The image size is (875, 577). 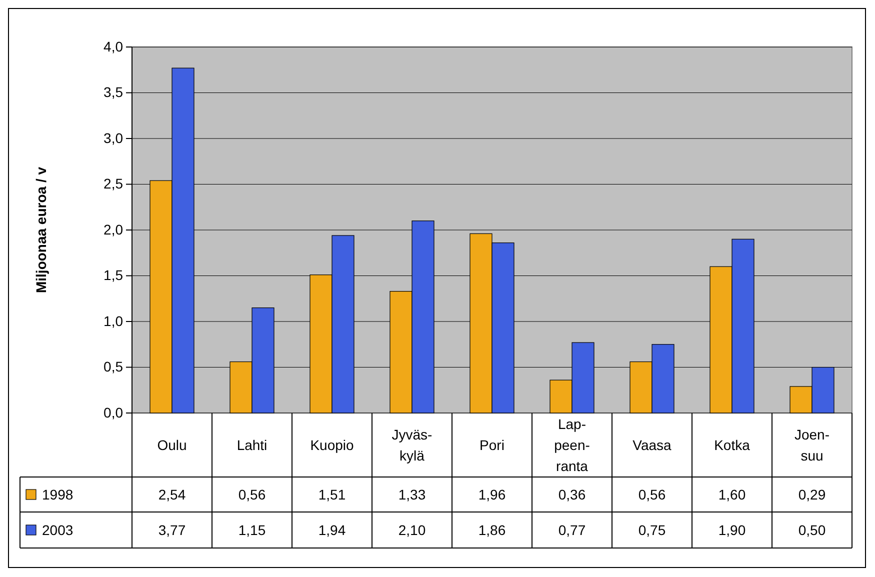 I want to click on data-label: 1,15, so click(x=252, y=530).